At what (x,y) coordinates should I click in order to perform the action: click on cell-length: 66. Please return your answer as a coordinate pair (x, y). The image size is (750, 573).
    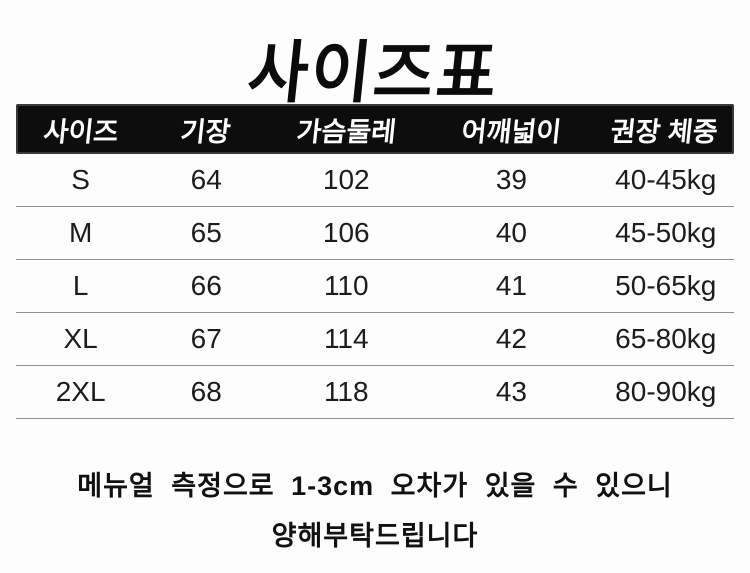
    Looking at the image, I should click on (206, 286).